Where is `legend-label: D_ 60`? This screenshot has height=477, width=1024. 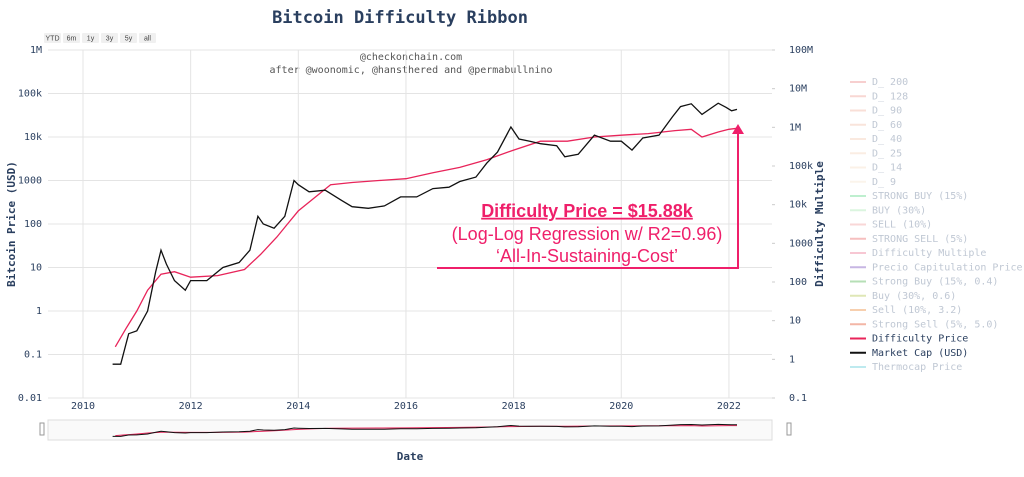
legend-label: D_ 60 is located at coordinates (887, 125).